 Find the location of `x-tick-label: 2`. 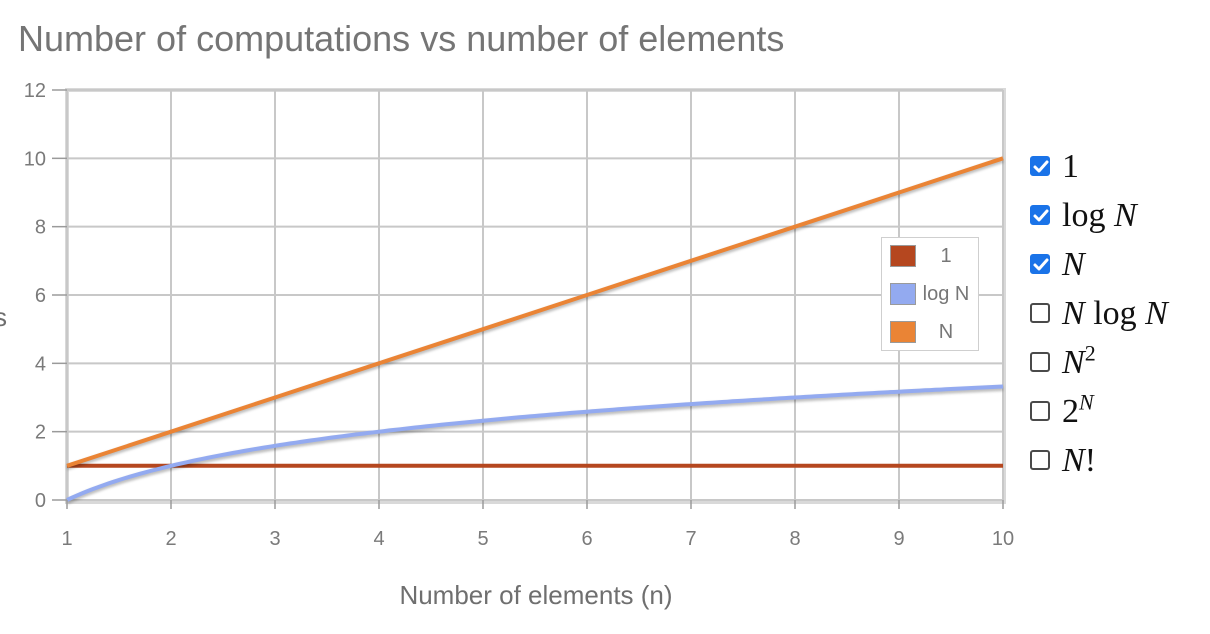

x-tick-label: 2 is located at coordinates (170, 539).